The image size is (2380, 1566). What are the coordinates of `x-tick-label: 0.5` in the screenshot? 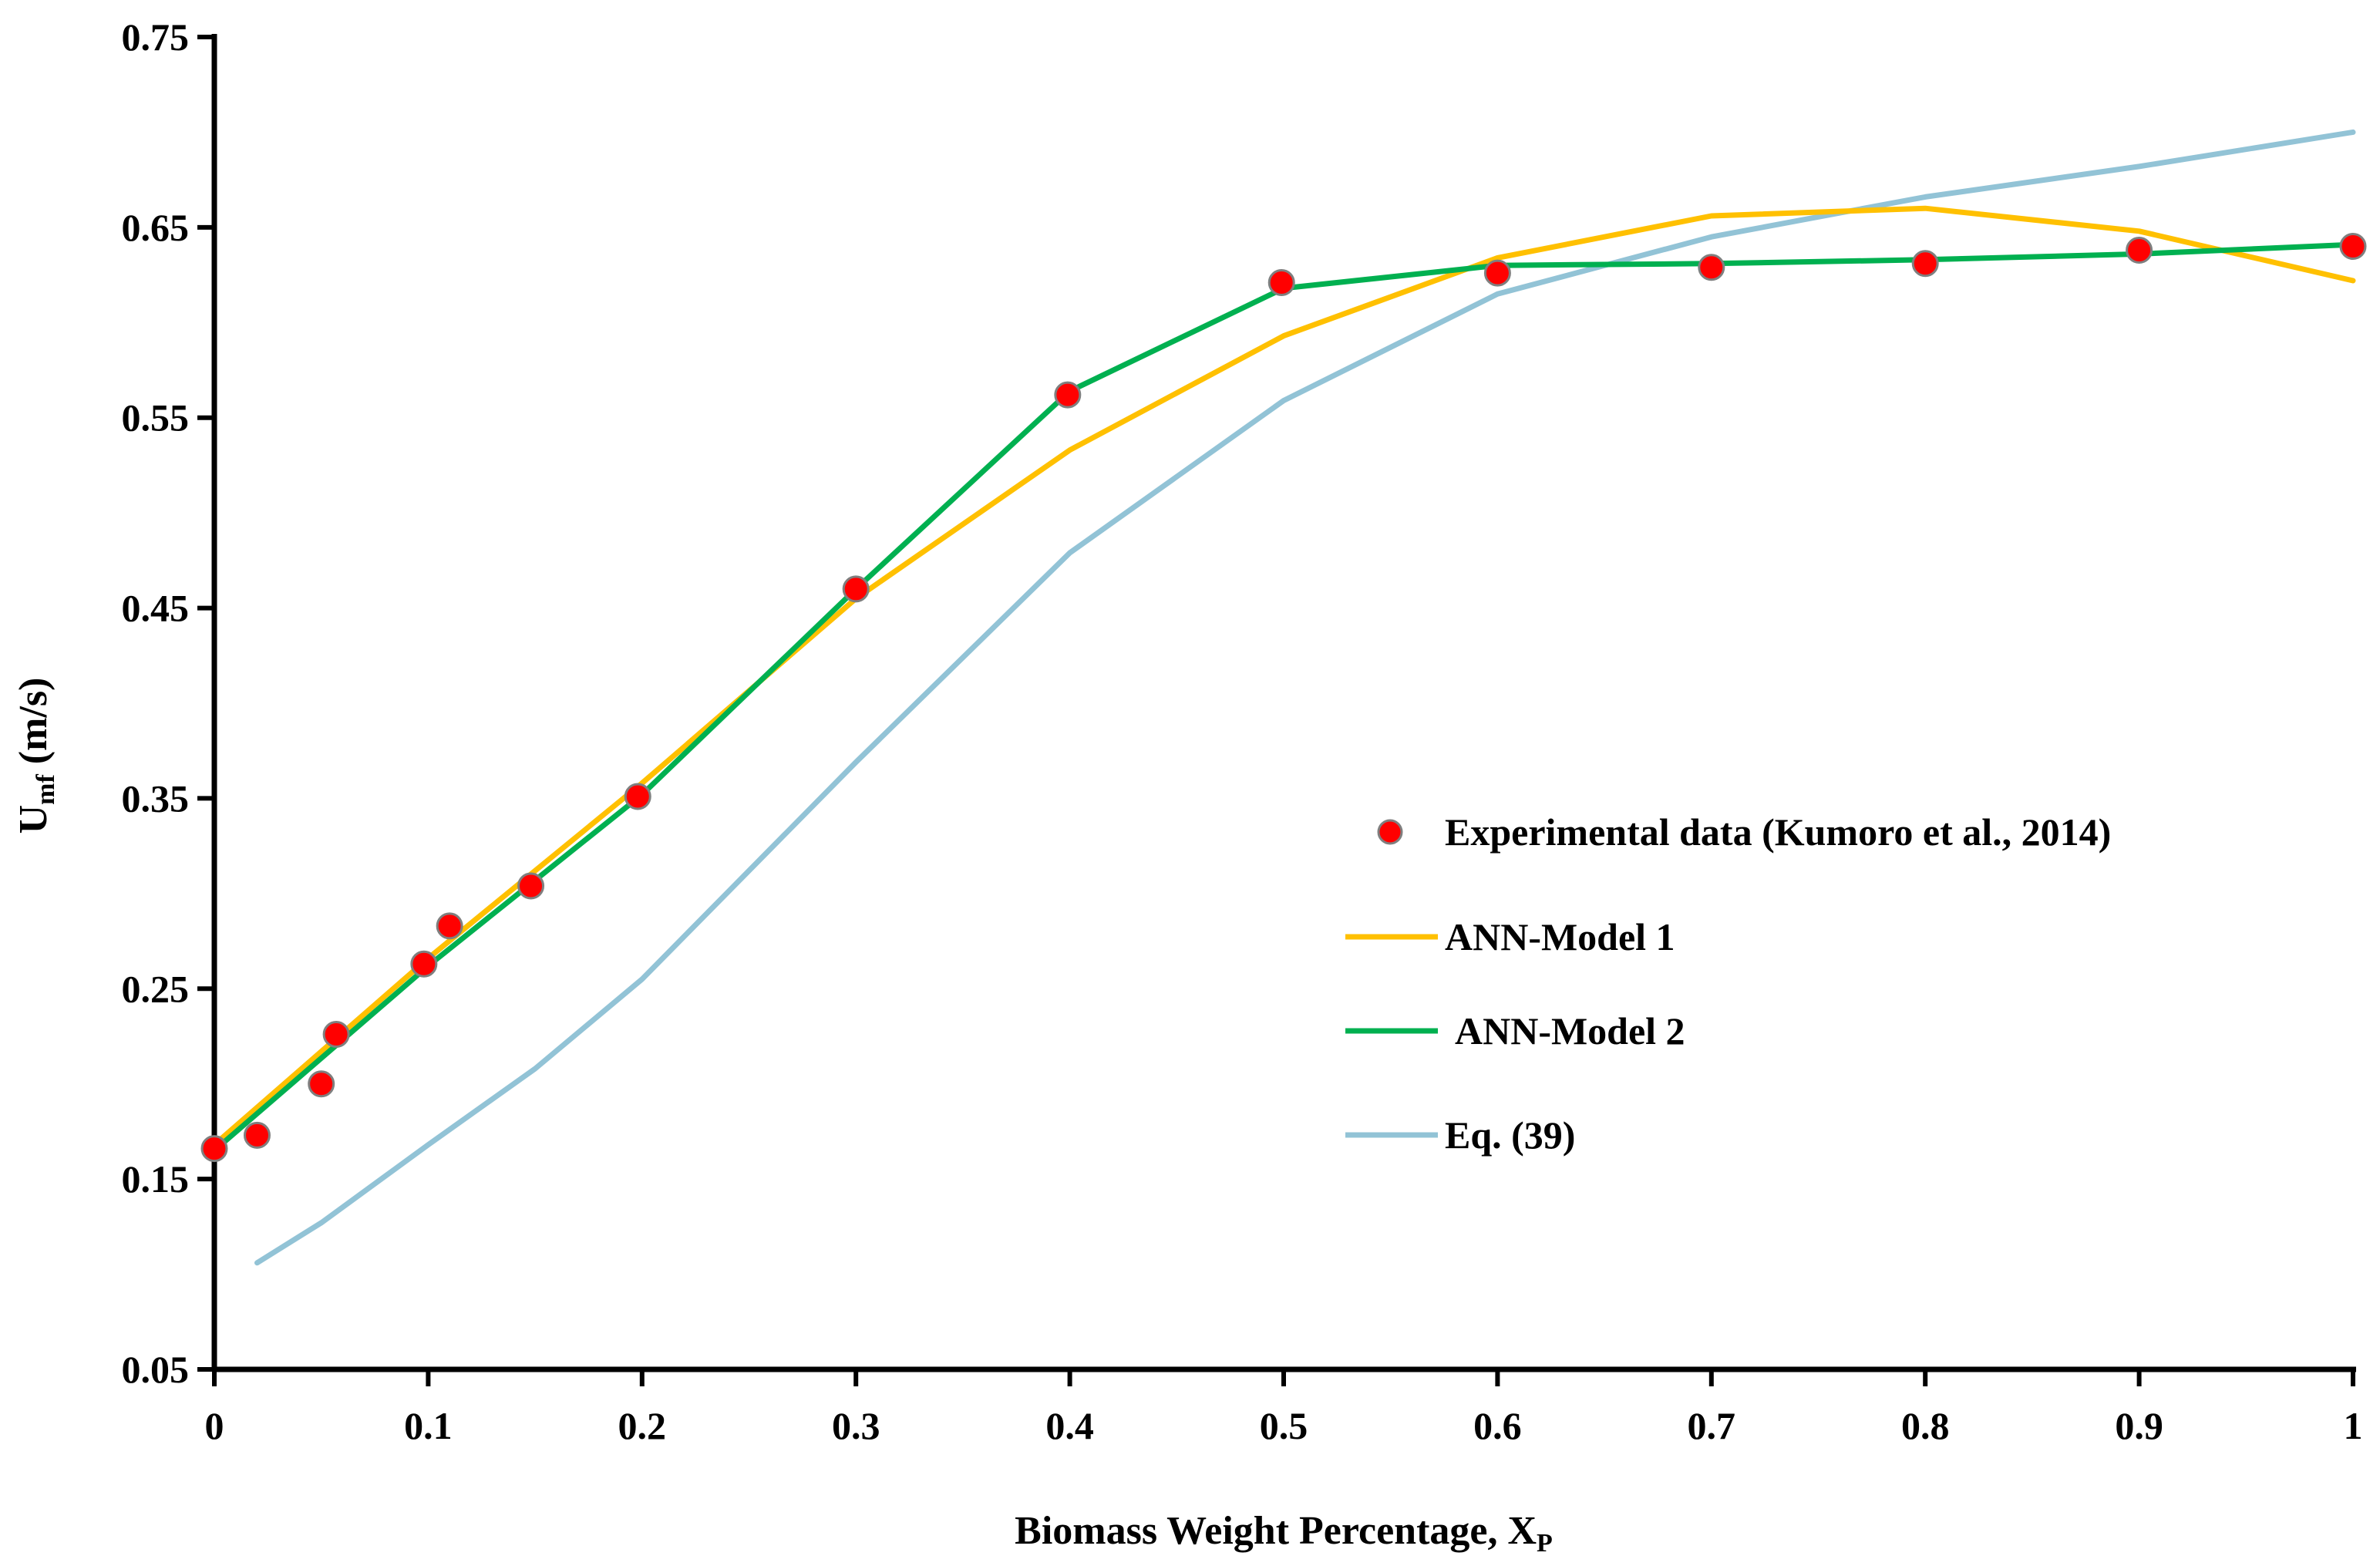 It's located at (1284, 1425).